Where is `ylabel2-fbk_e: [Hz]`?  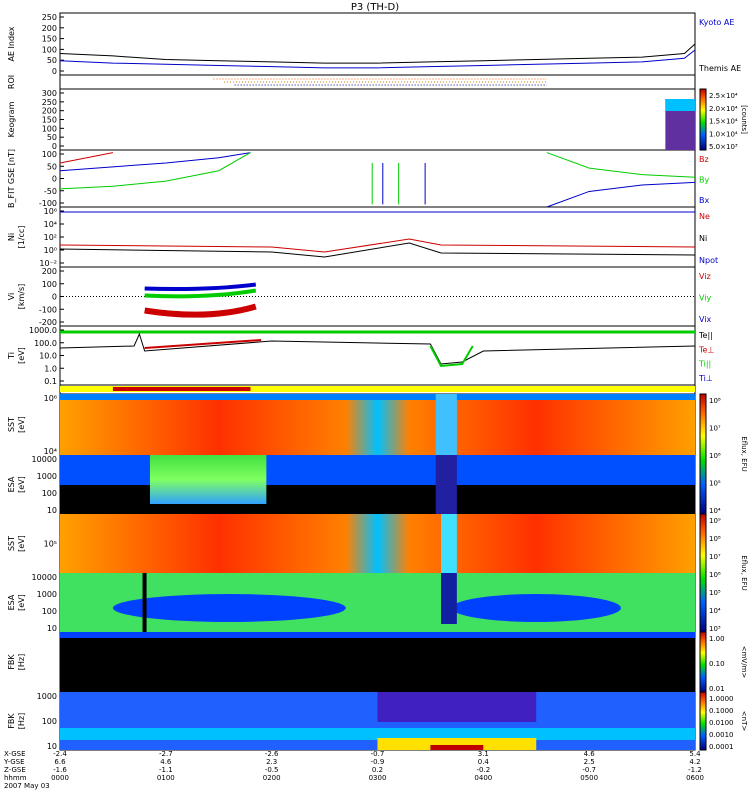
ylabel2-fbk_e: [Hz] is located at coordinates (21, 662).